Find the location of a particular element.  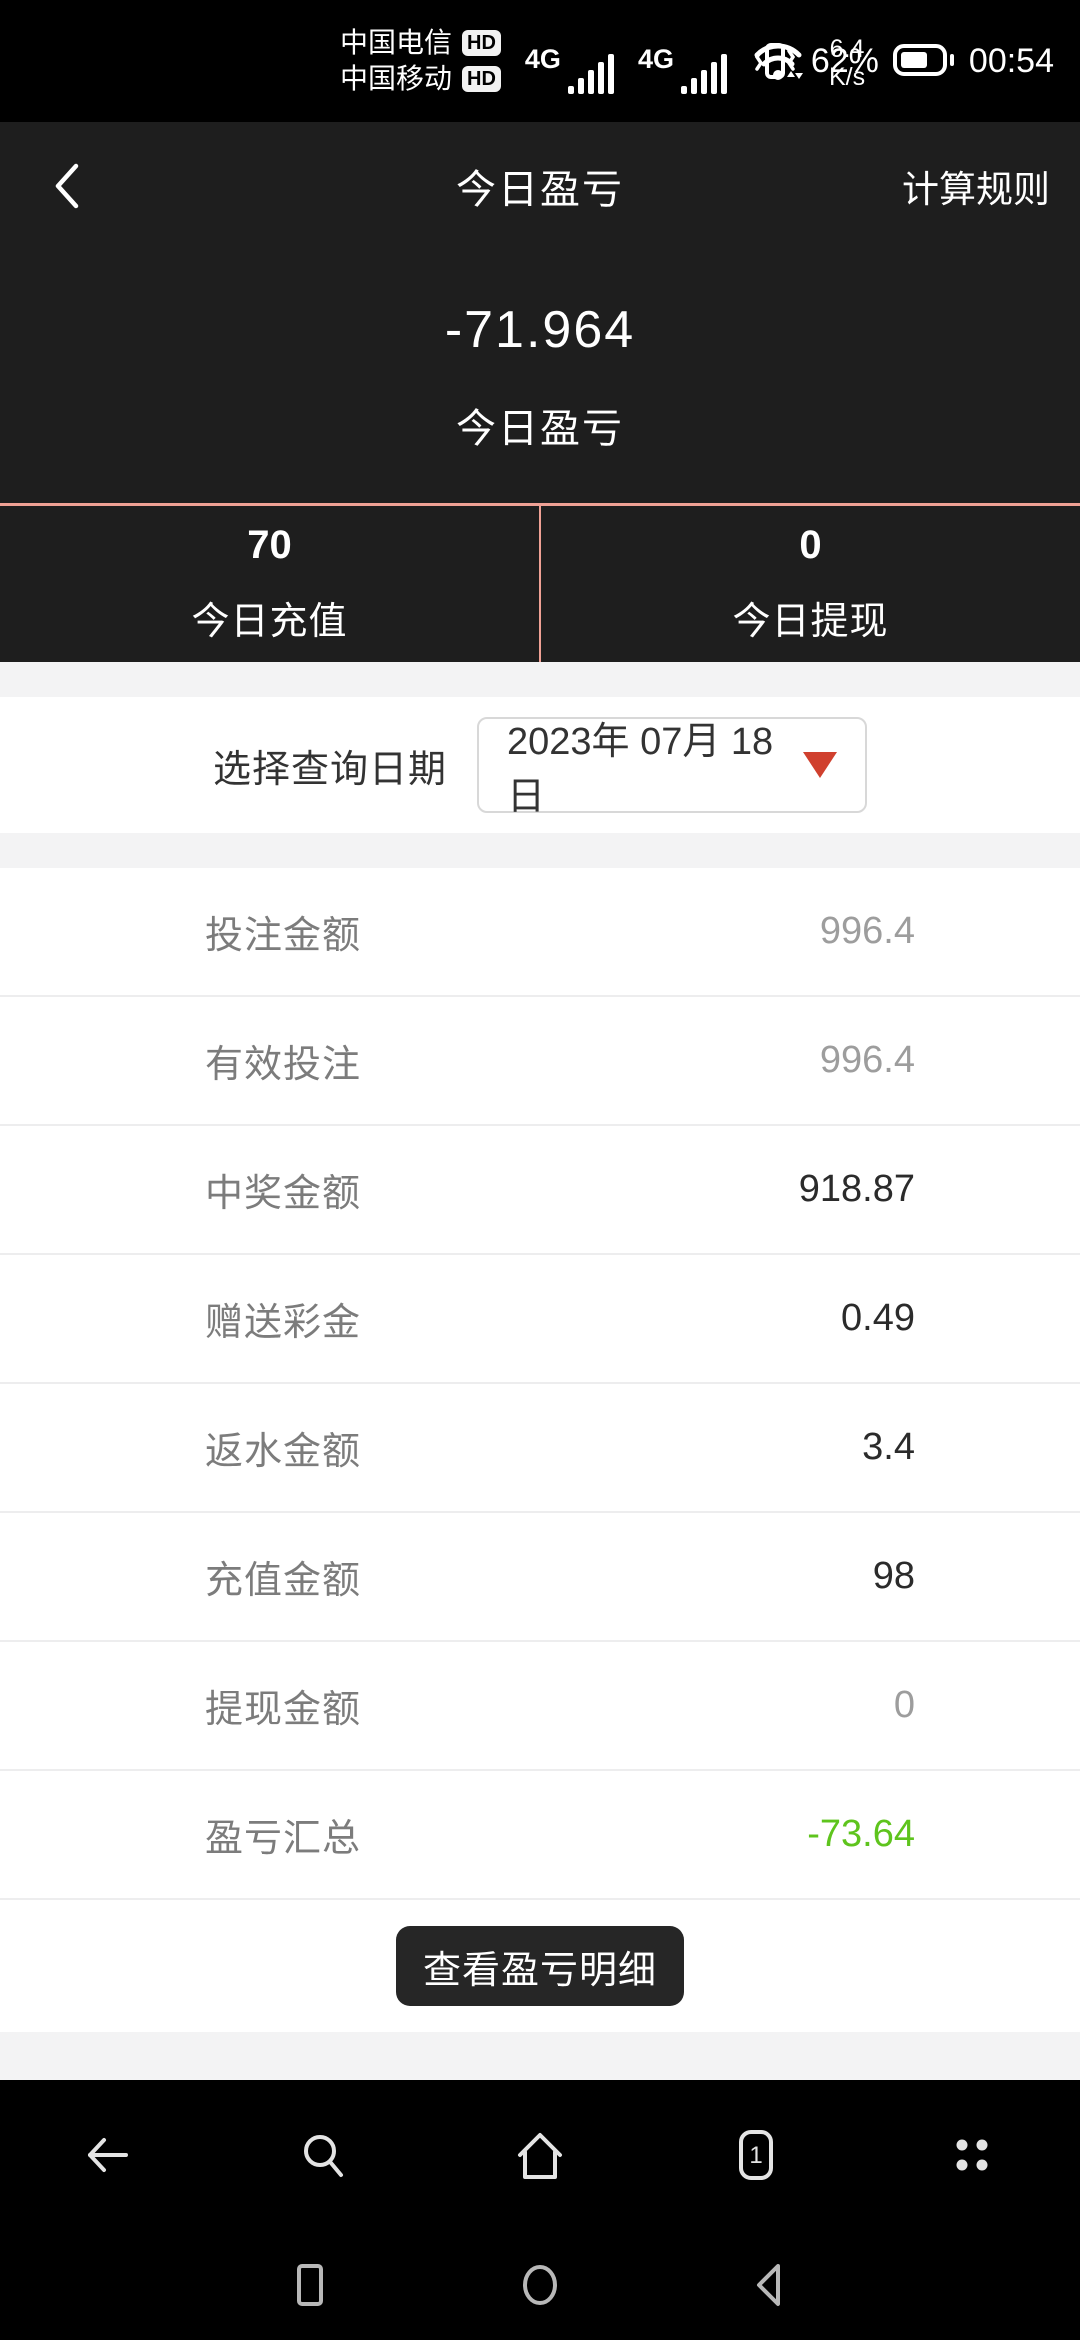

stat-label: 今日充值 is located at coordinates (269, 622).